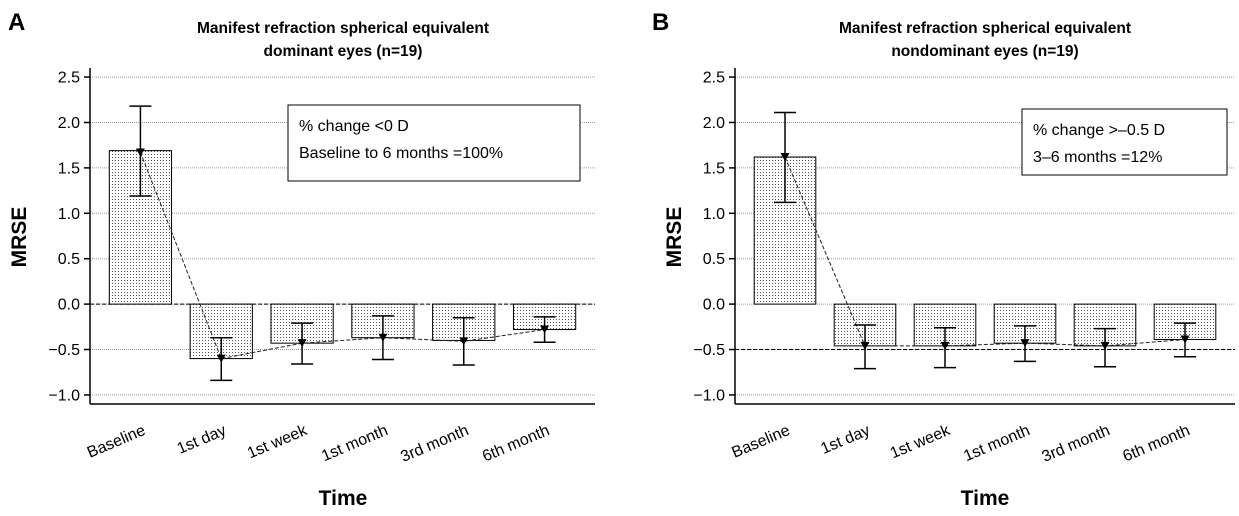  Describe the element at coordinates (343, 51) in the screenshot. I see `chart-title-line: dominant eyes (n=19)` at that location.